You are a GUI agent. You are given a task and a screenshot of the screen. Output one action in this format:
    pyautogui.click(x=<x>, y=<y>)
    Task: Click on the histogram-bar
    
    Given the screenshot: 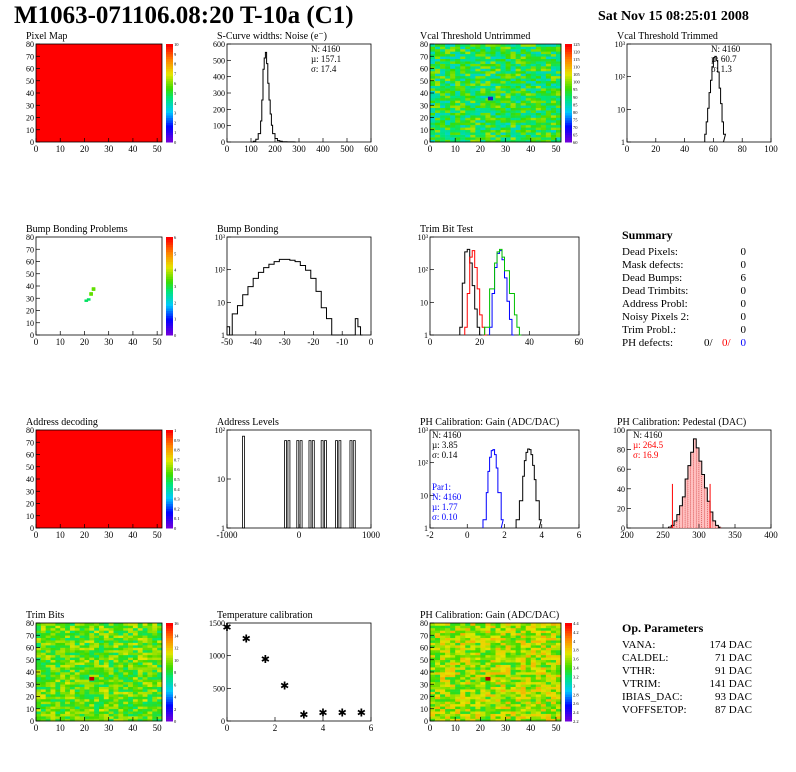 What is the action you would take?
    pyautogui.click(x=689, y=497)
    